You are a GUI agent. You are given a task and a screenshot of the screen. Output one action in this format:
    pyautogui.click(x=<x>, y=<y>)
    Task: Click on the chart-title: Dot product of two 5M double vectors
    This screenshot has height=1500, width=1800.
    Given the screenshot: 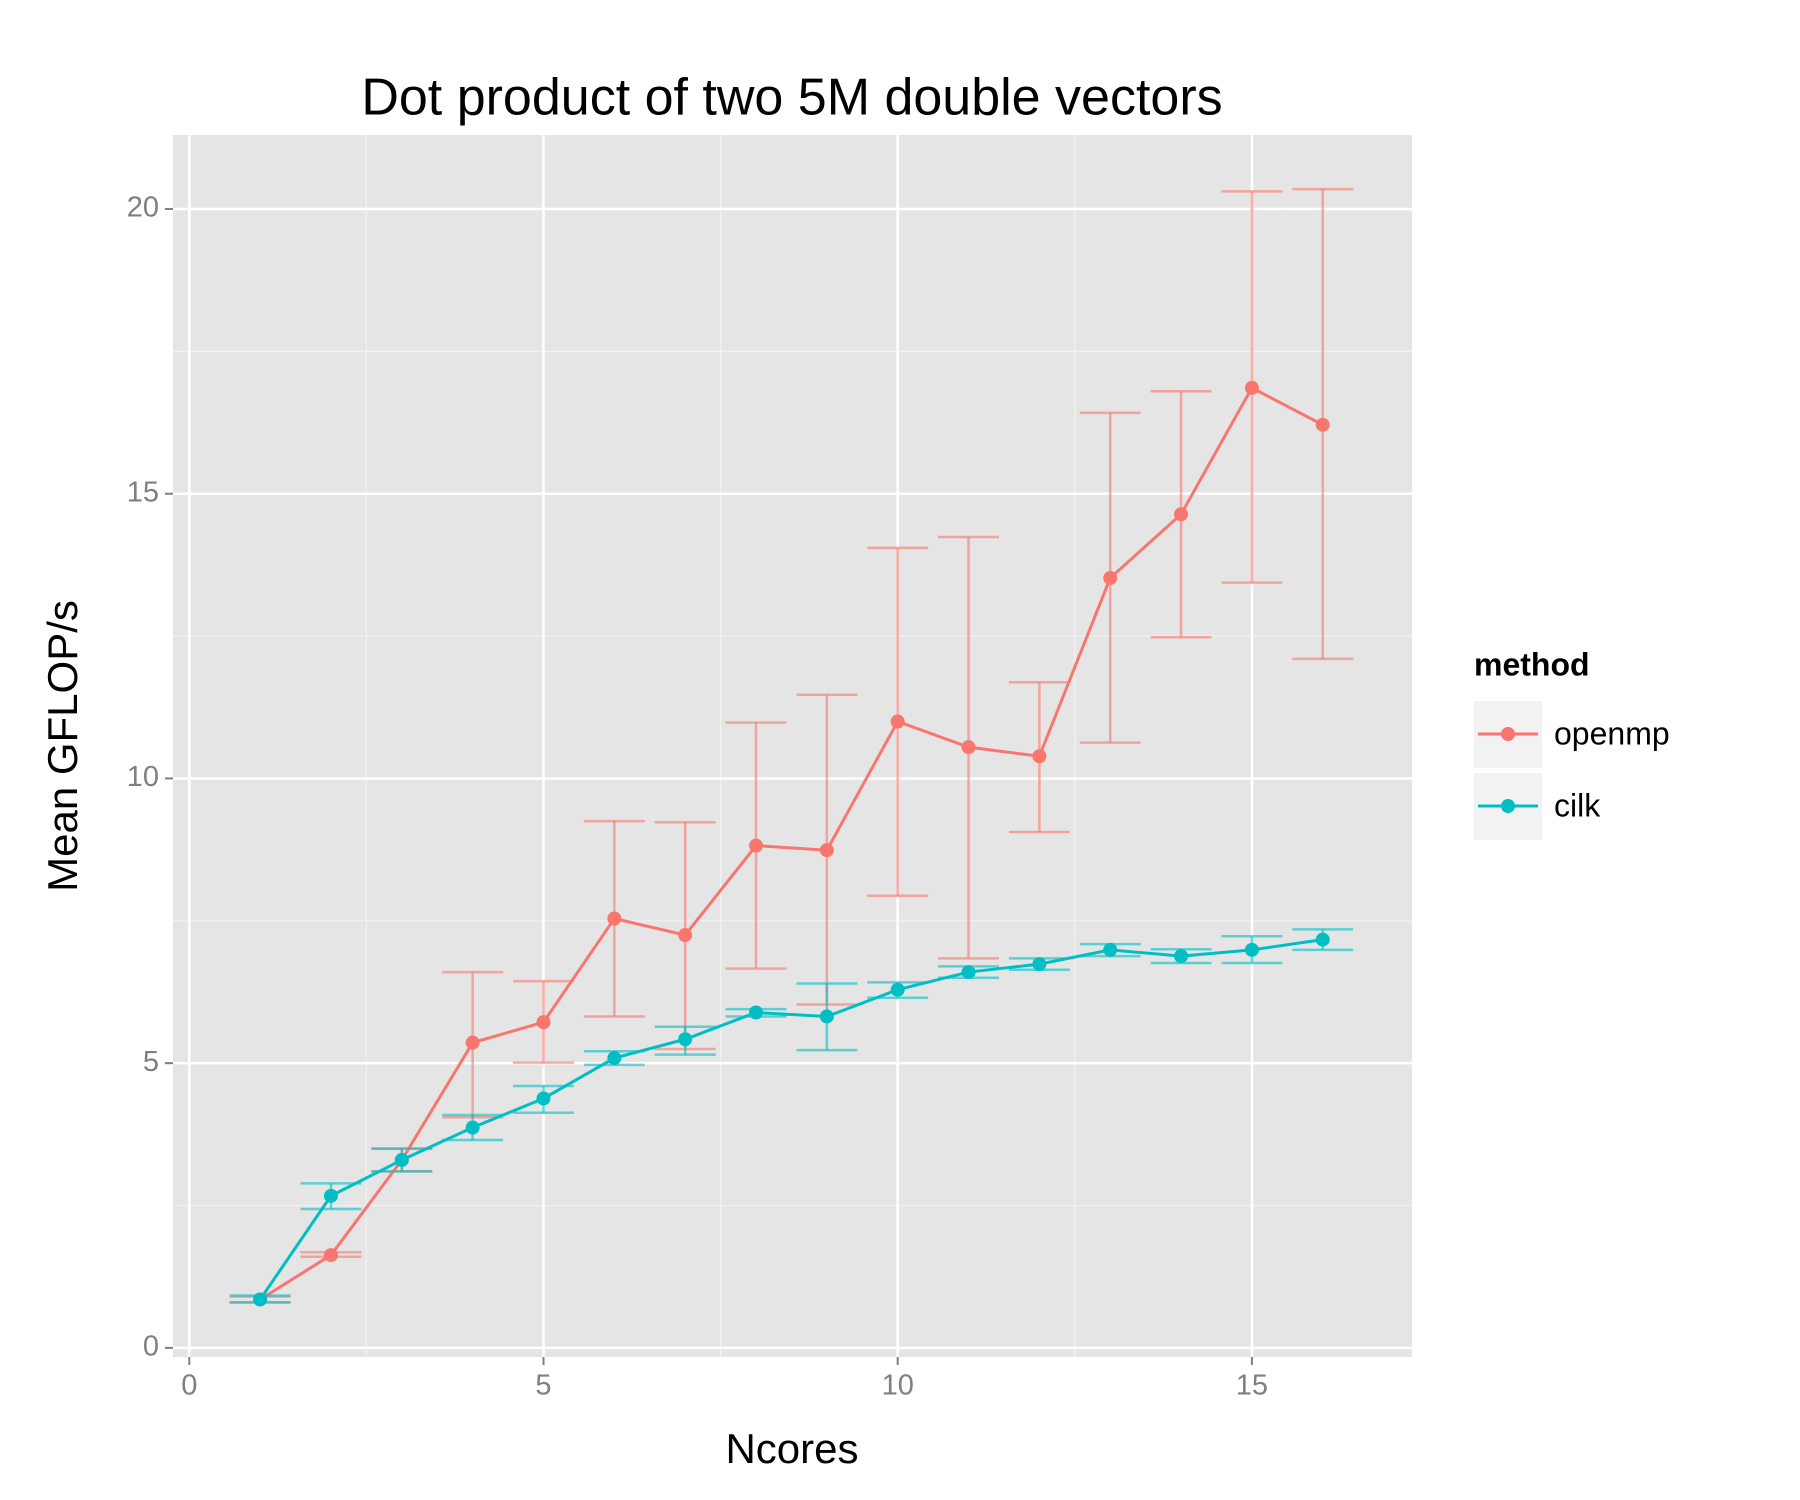 What is the action you would take?
    pyautogui.click(x=791, y=98)
    